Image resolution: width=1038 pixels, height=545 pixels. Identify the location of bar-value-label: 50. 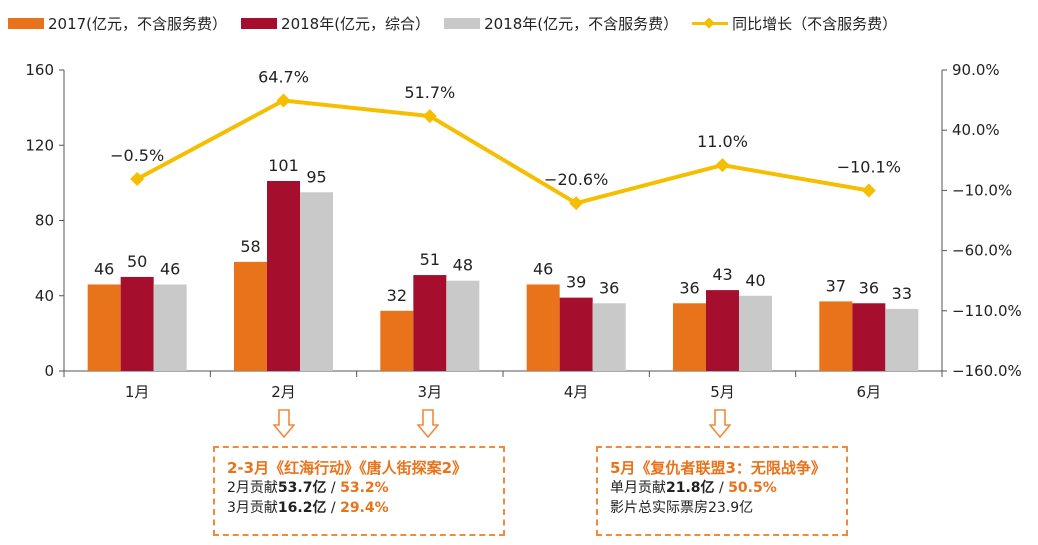
(137, 261).